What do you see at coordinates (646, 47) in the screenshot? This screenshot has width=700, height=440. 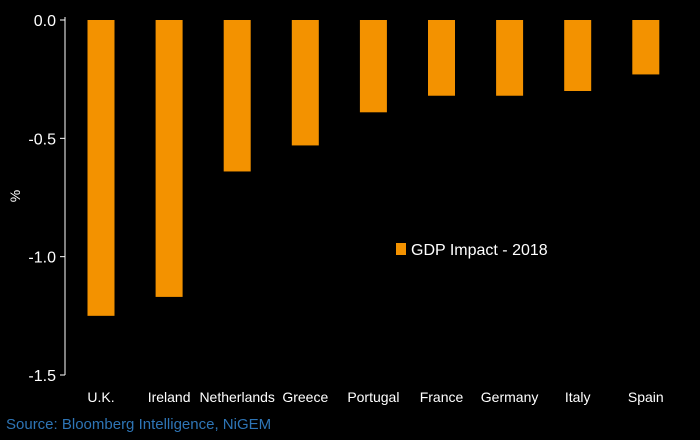 I see `bar-spain` at bounding box center [646, 47].